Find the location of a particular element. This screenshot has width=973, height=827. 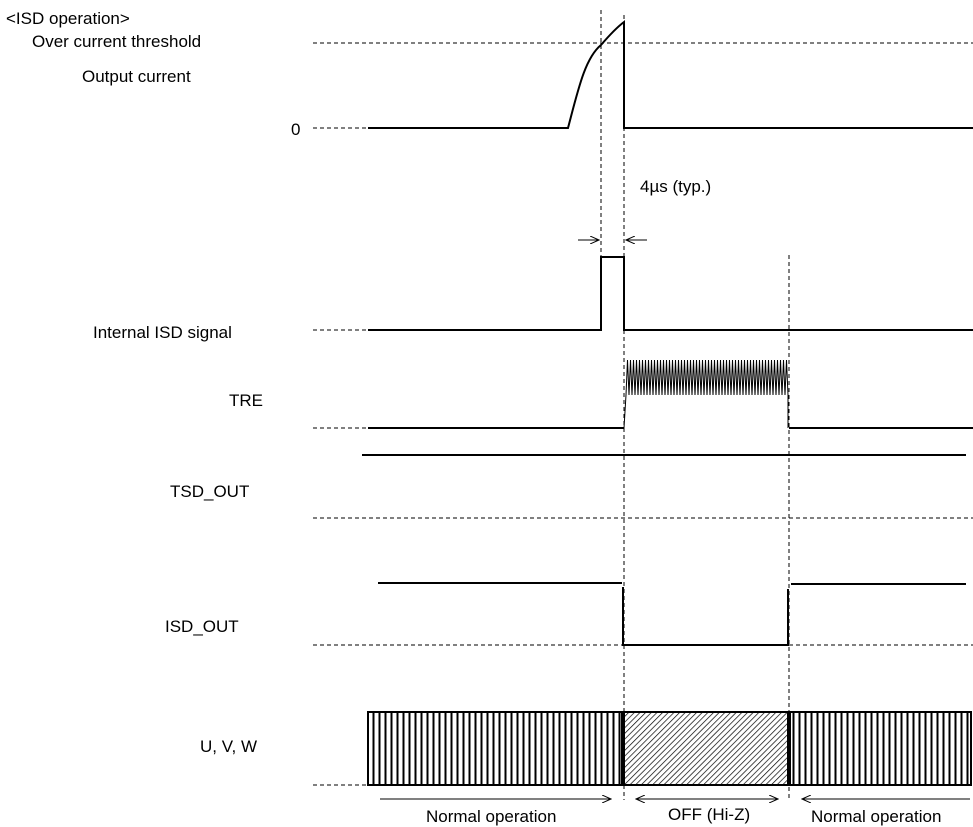

label-zero: 0 is located at coordinates (295, 129).